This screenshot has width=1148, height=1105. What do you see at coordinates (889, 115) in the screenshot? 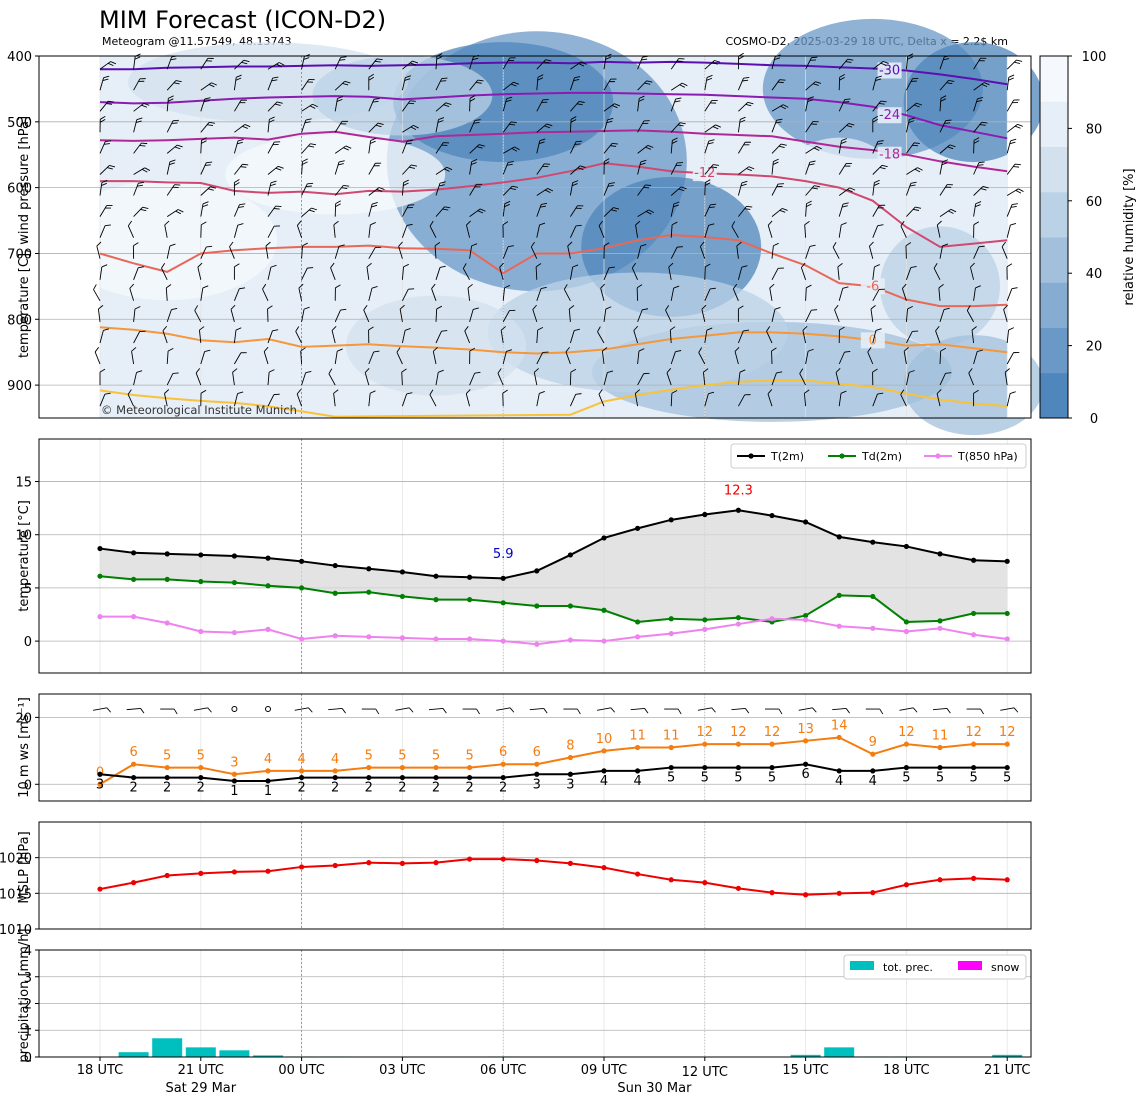
I see `isotherm-label: -24` at bounding box center [889, 115].